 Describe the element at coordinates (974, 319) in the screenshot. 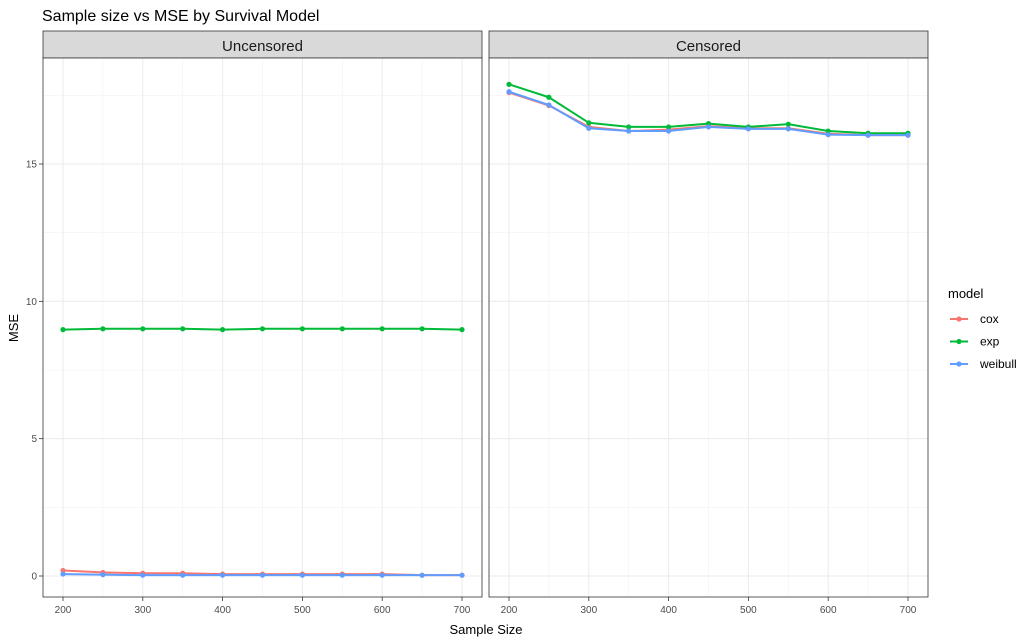

I see `legend-item-cox: cox` at that location.